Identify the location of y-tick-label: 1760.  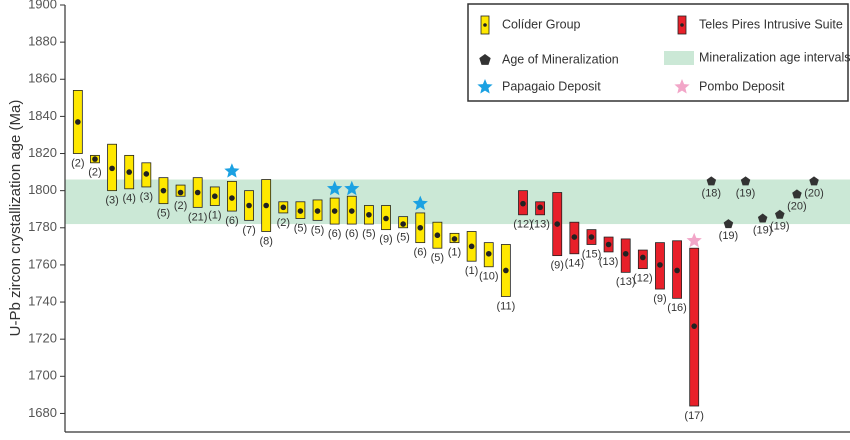
(42, 263).